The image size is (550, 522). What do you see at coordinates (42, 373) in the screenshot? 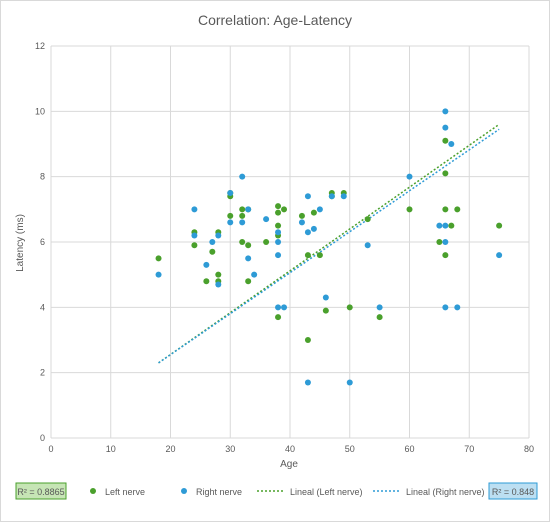
I see `y-tick-label: 2` at bounding box center [42, 373].